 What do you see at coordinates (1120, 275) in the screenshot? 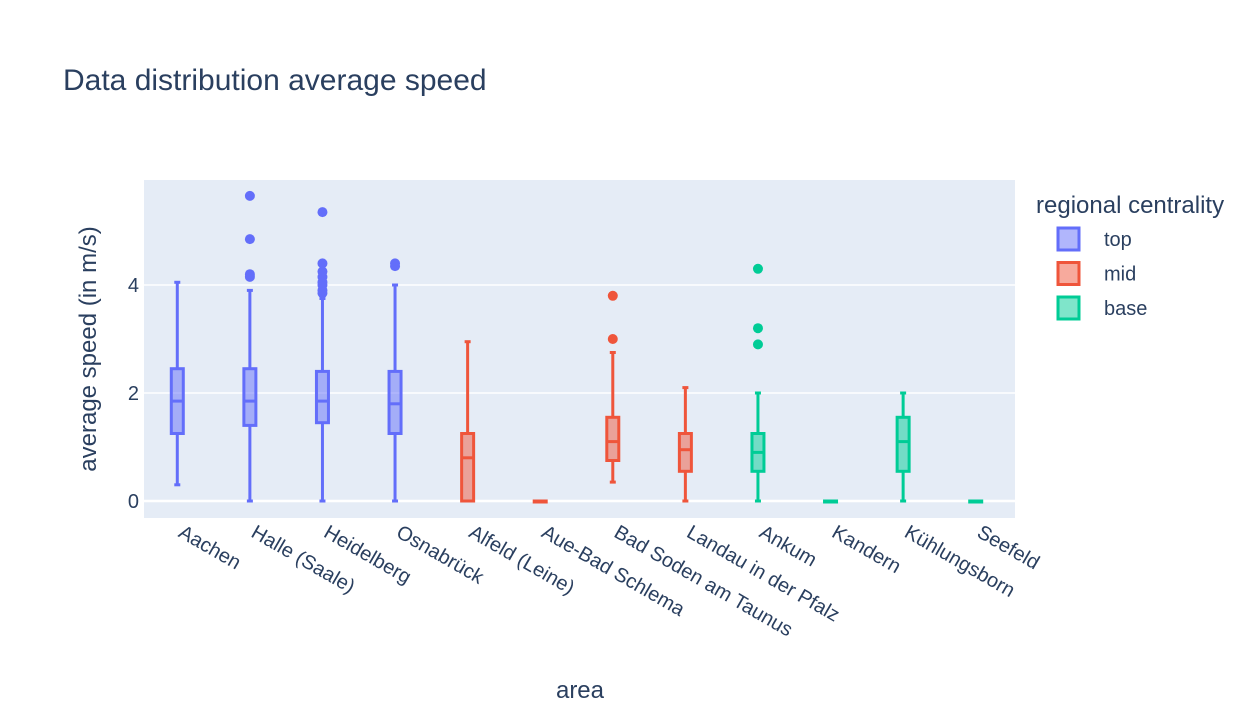
I see `legend-label: mid` at bounding box center [1120, 275].